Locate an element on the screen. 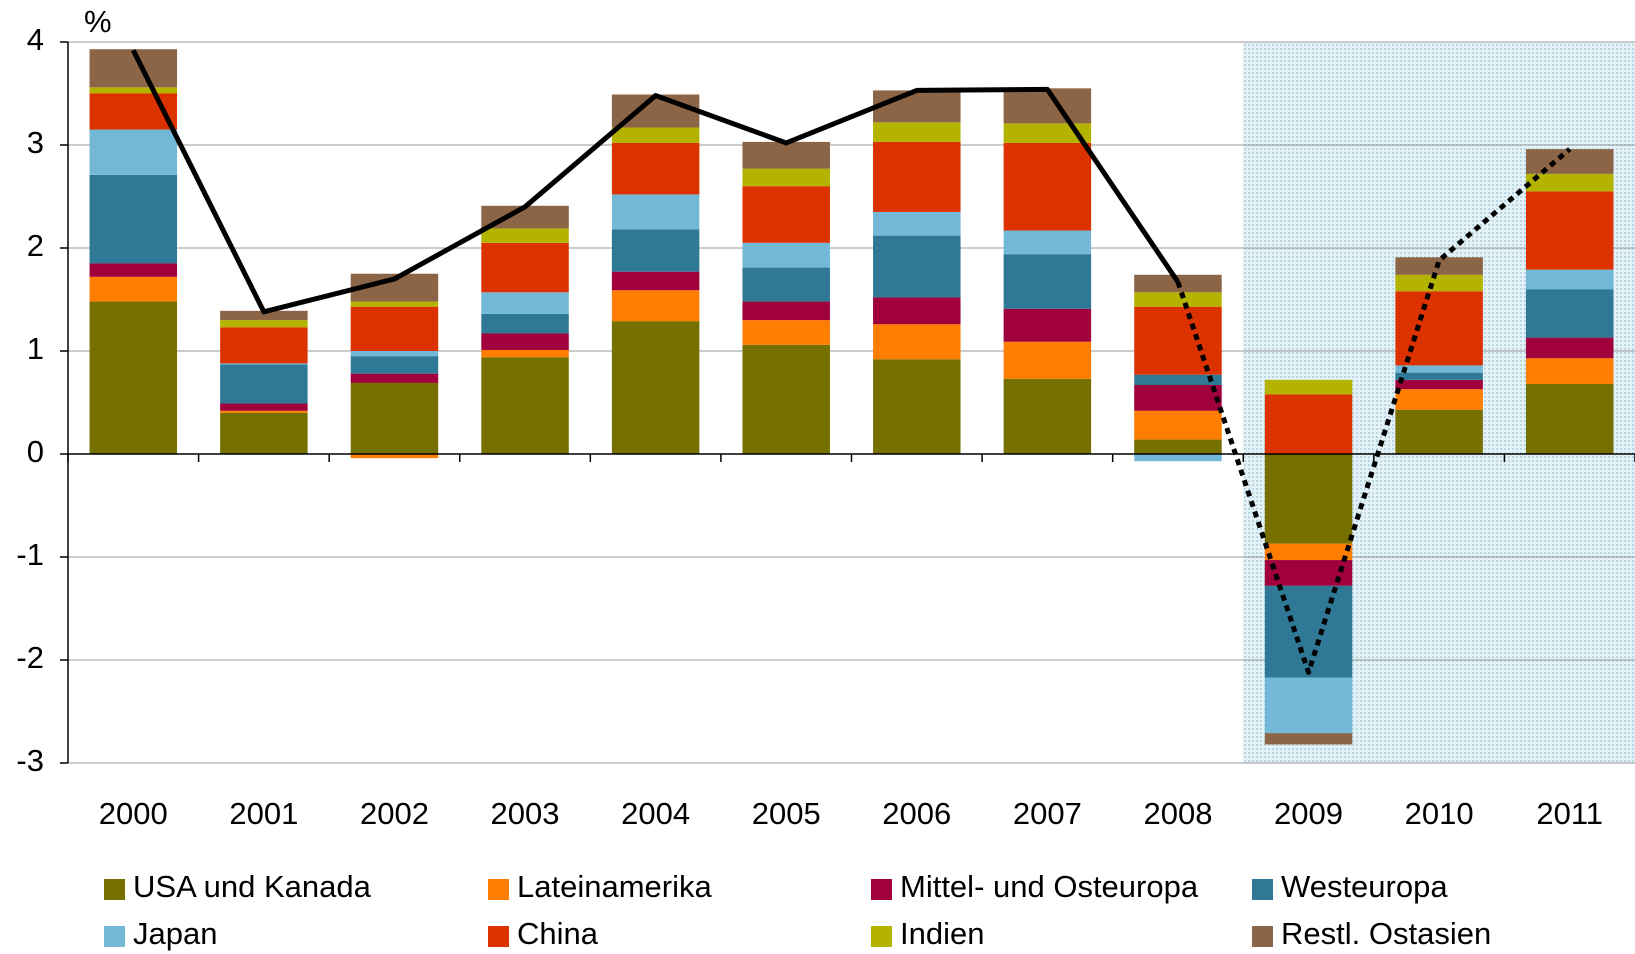 Image resolution: width=1635 pixels, height=954 pixels. legend-label: USA und Kanada is located at coordinates (252, 886).